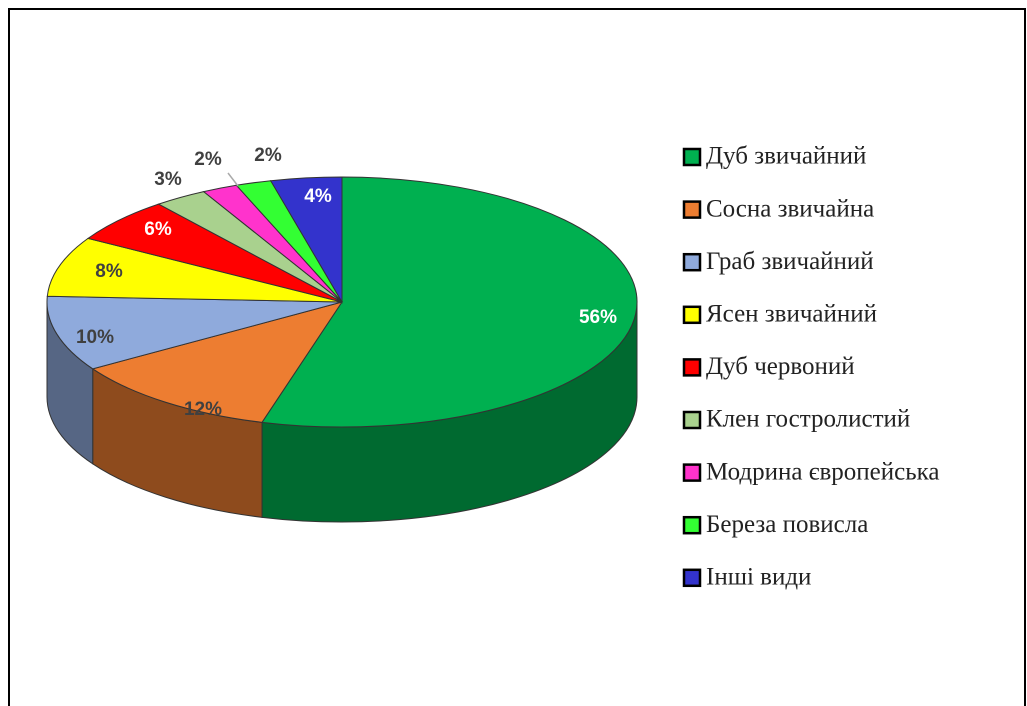  Describe the element at coordinates (158, 229) in the screenshot. I see `data-label: 6%` at that location.